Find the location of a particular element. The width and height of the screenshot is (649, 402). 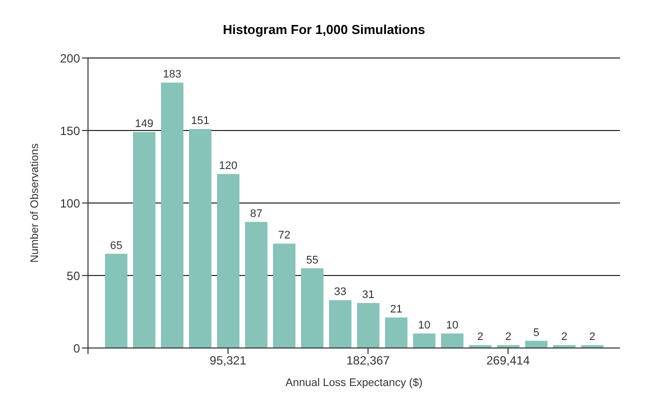

data-label: 183 is located at coordinates (172, 74).